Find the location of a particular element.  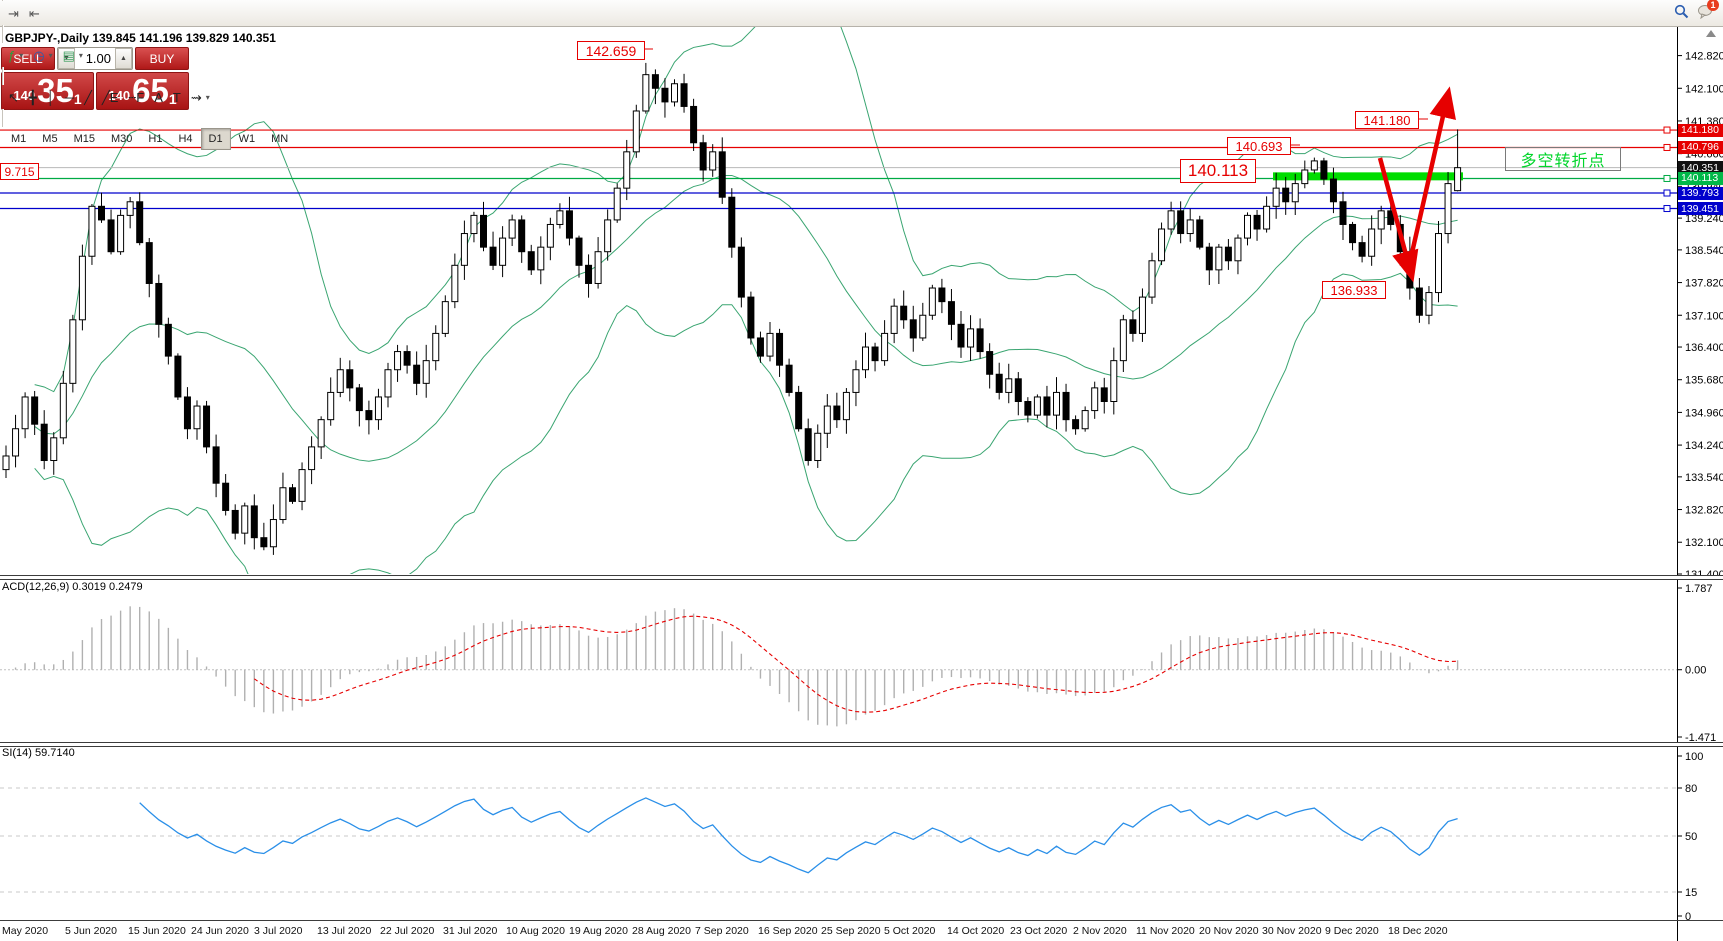

timeframe-m15: M15 is located at coordinates (84, 139).